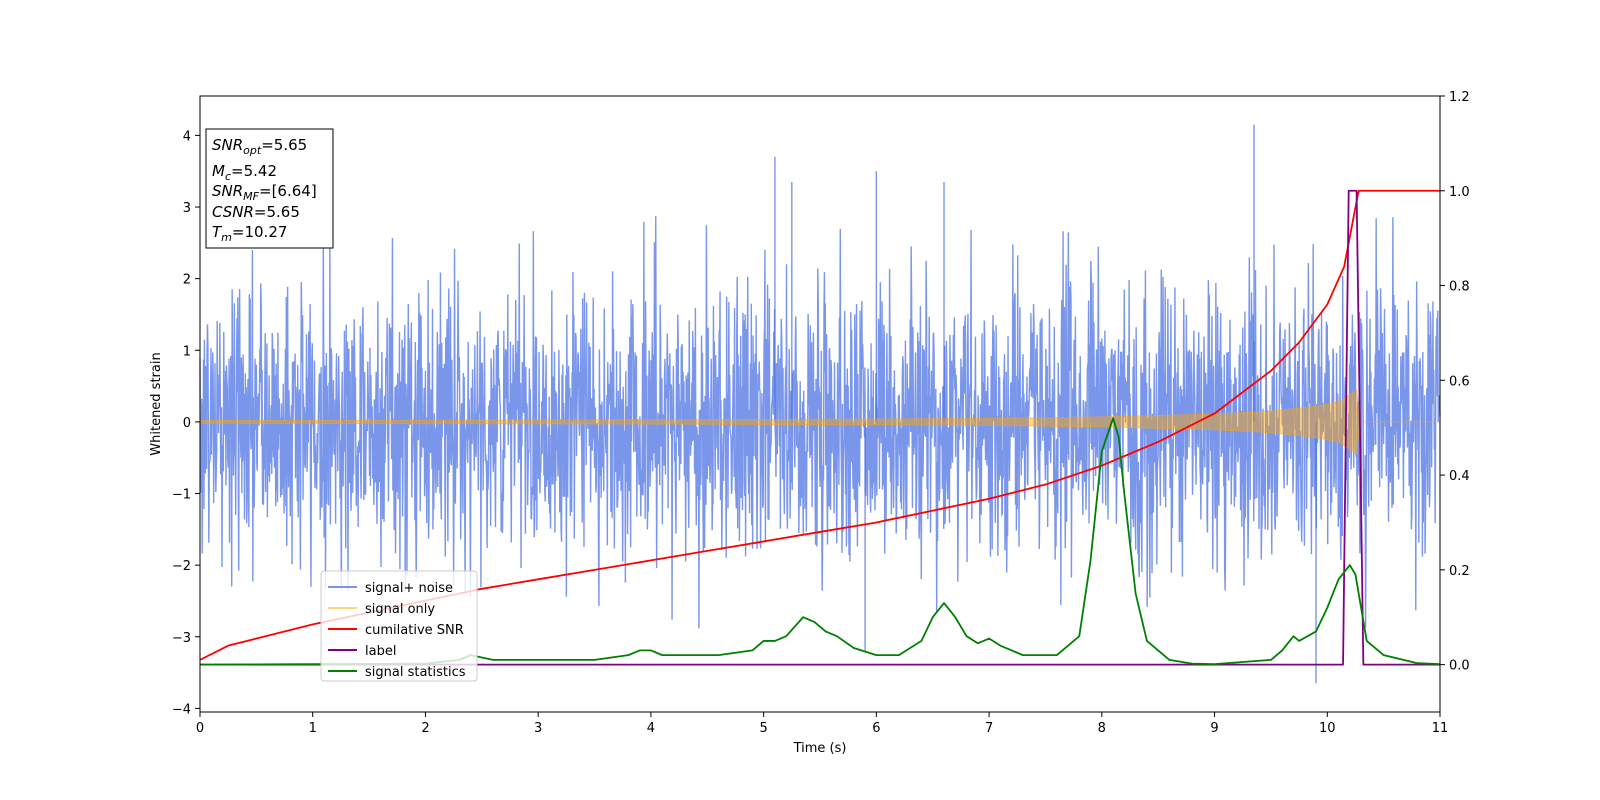 The image size is (1600, 800). I want to click on series-signal-only-band, so click(819, 422).